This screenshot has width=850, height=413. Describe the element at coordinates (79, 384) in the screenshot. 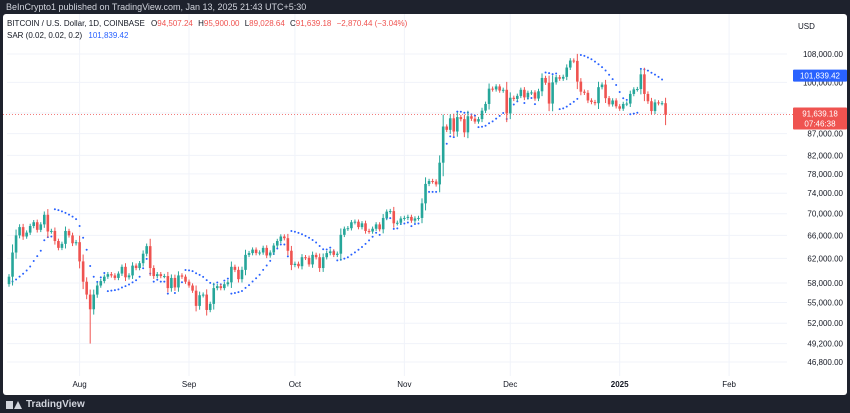

I see `time-tick-label: Aug` at that location.